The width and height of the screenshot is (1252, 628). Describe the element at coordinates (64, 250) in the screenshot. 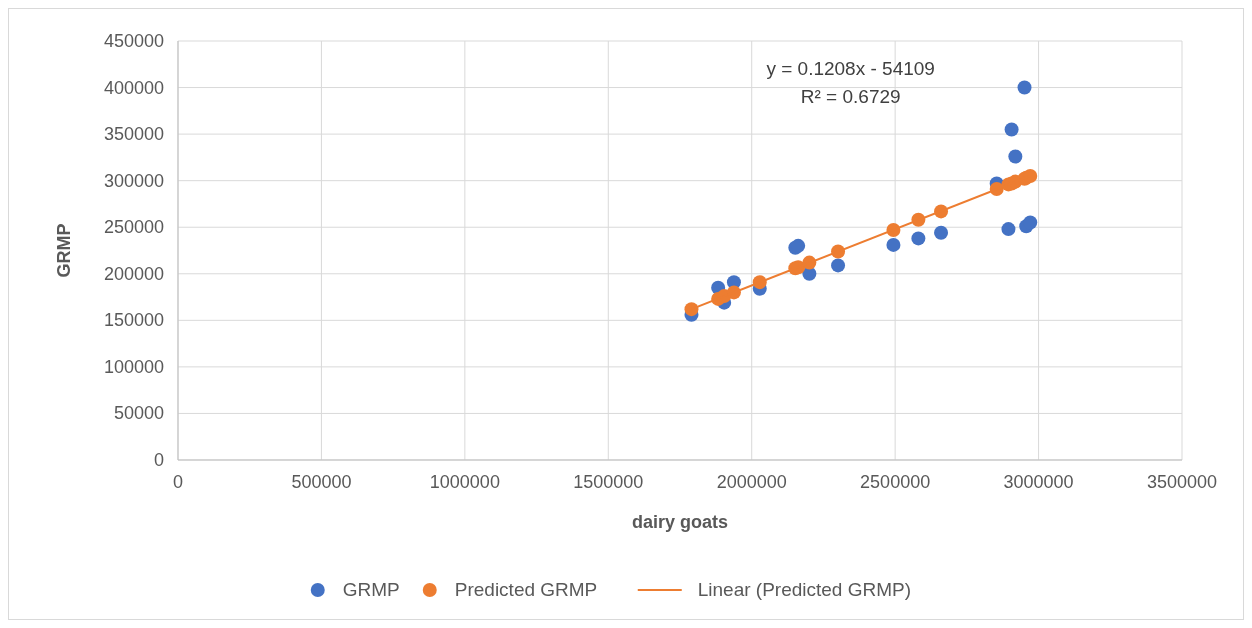

I see `y-axis-title: GRMP` at that location.